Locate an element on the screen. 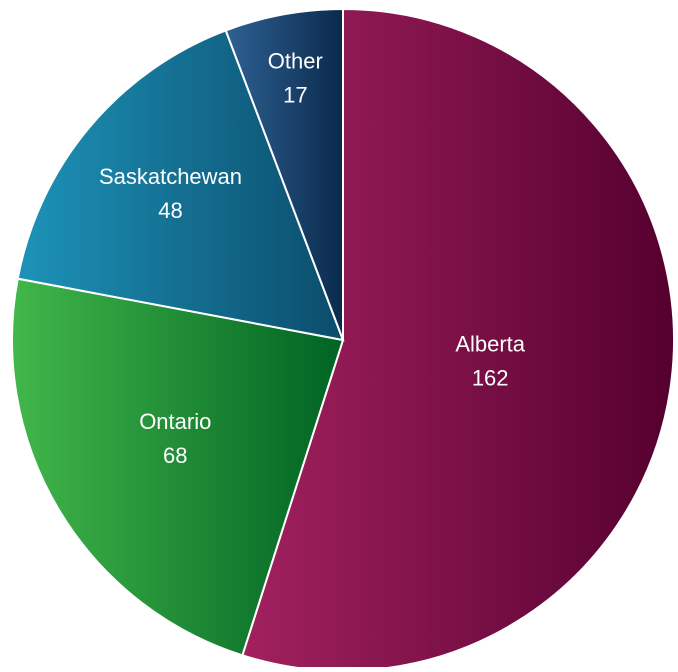 The image size is (678, 672). slice-label: Saskatchewan is located at coordinates (170, 176).